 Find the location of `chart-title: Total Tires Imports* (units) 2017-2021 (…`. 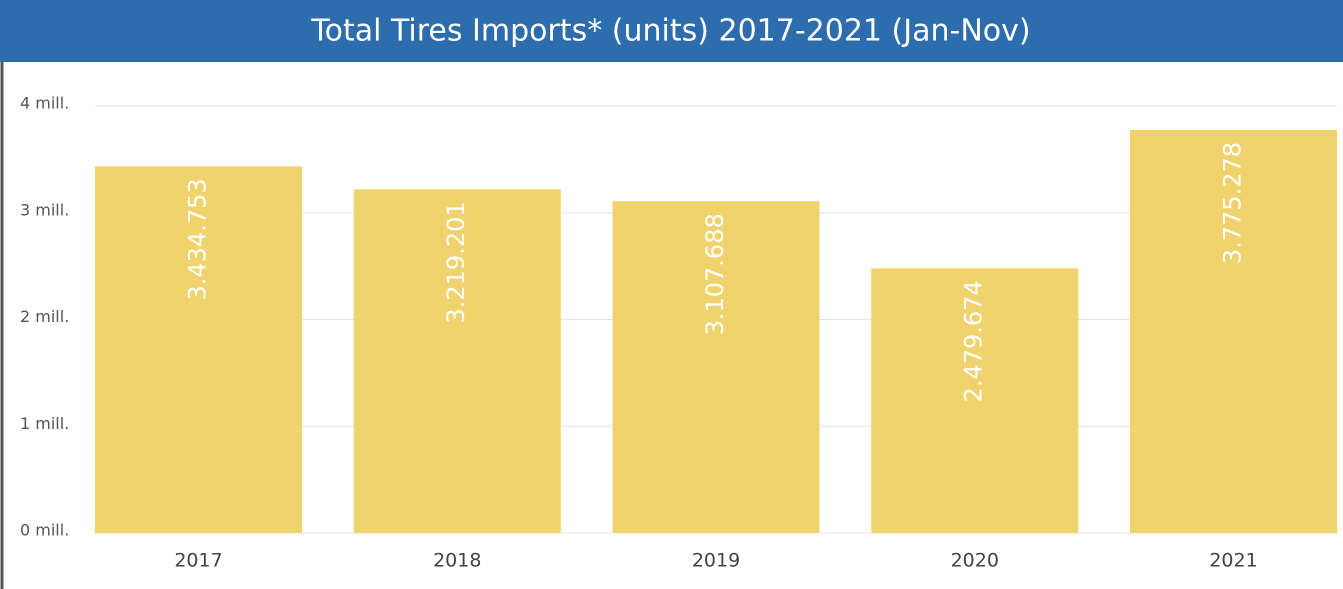

chart-title: Total Tires Imports* (units) 2017-2021 (… is located at coordinates (670, 31).